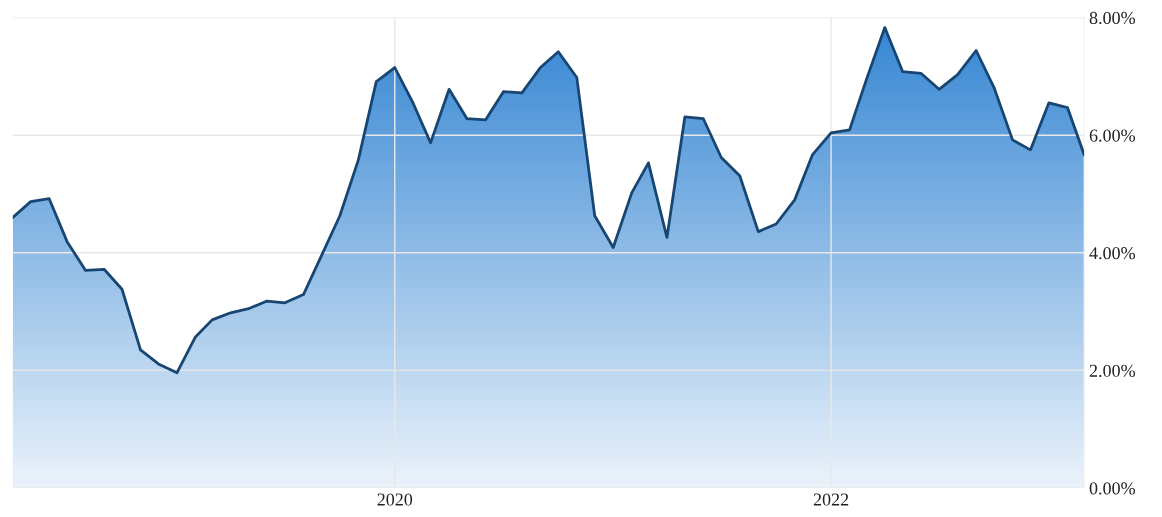 This screenshot has width=1162, height=517. What do you see at coordinates (1112, 135) in the screenshot?
I see `y-tick-label: 6.00%` at bounding box center [1112, 135].